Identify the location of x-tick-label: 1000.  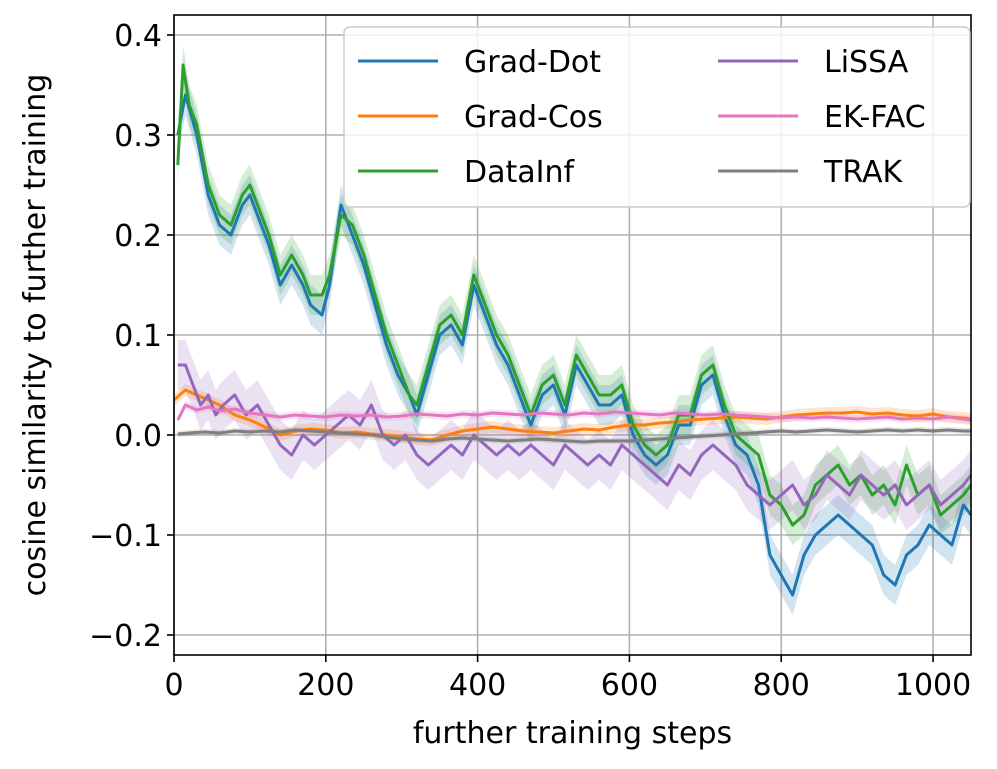
(933, 685).